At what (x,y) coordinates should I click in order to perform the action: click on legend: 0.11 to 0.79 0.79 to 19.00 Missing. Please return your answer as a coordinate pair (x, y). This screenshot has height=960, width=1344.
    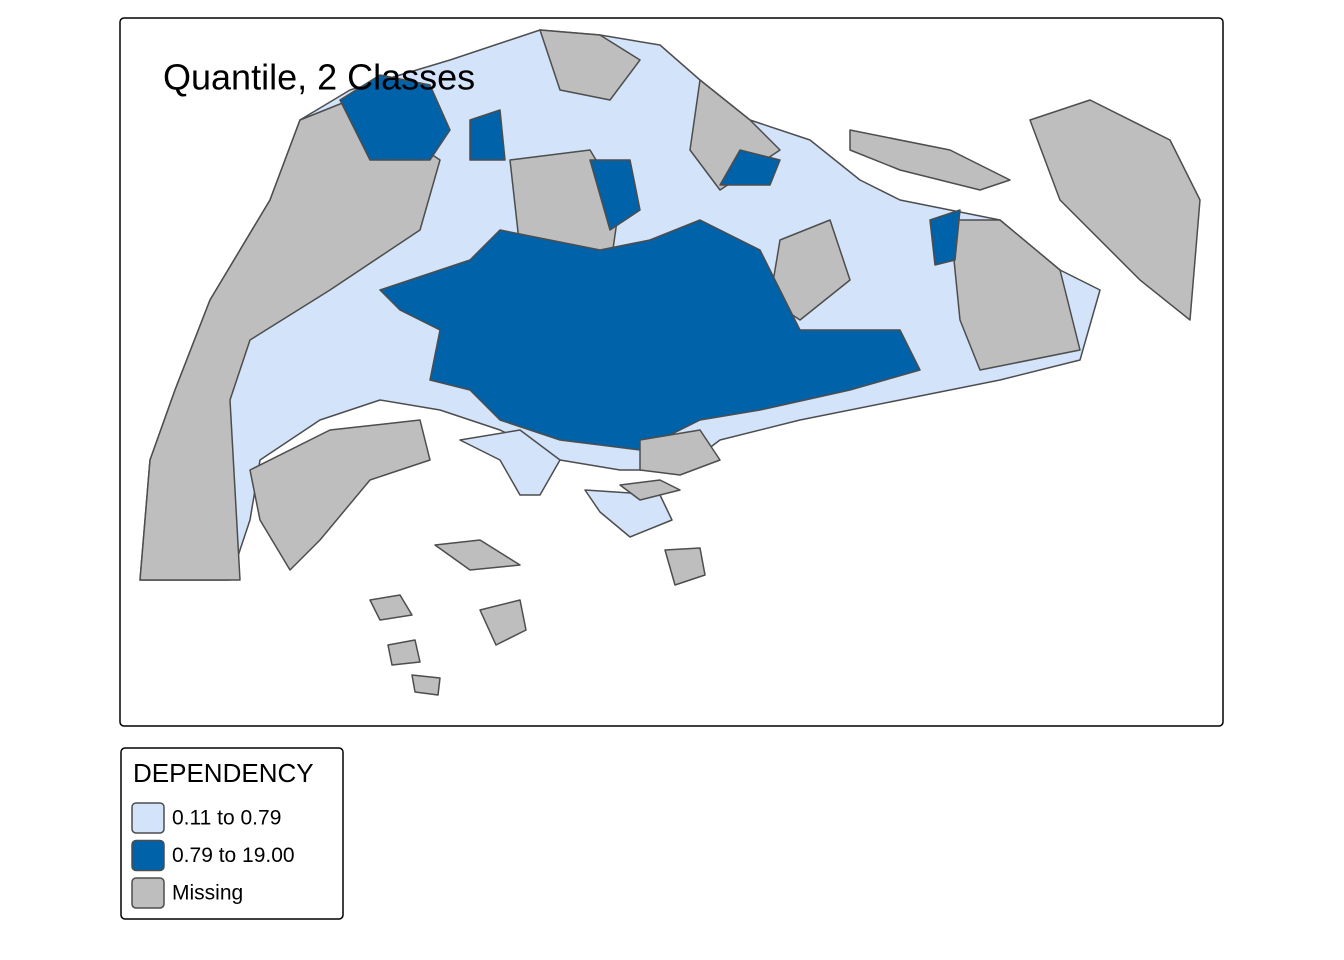
    Looking at the image, I should click on (213, 855).